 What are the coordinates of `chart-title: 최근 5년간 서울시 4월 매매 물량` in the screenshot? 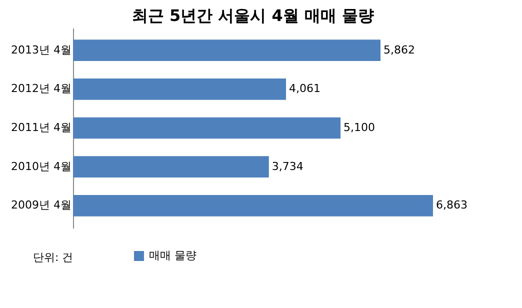 It's located at (253, 15).